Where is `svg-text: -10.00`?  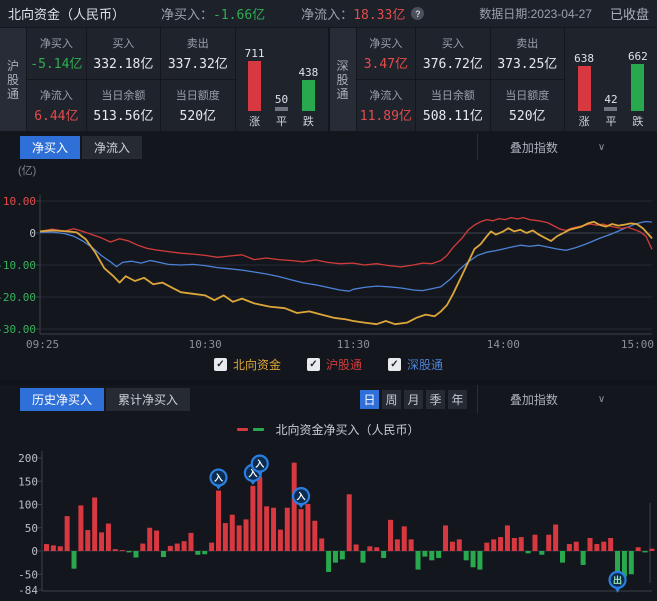
svg-text: -10.00 is located at coordinates (18, 265).